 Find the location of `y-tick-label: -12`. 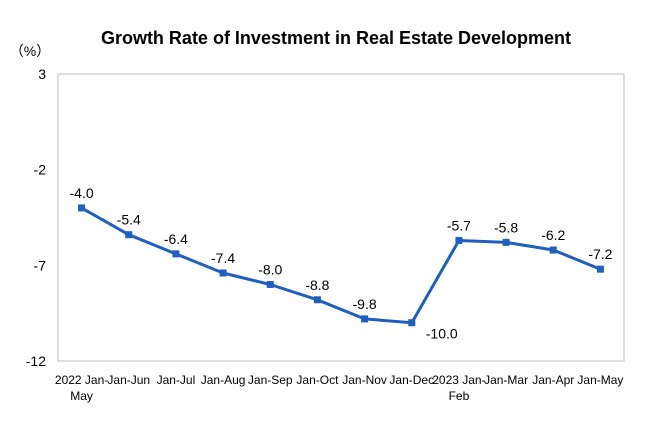

y-tick-label: -12 is located at coordinates (36, 361).